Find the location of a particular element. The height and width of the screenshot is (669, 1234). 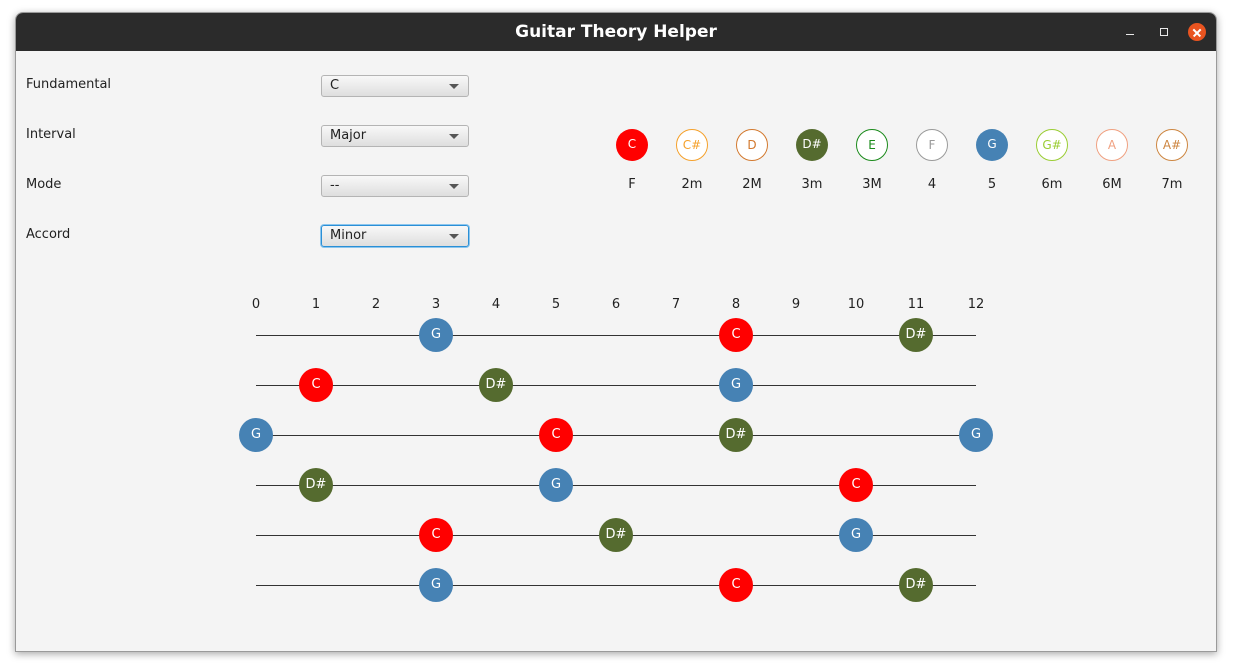

legend-interval-label: F is located at coordinates (632, 184).